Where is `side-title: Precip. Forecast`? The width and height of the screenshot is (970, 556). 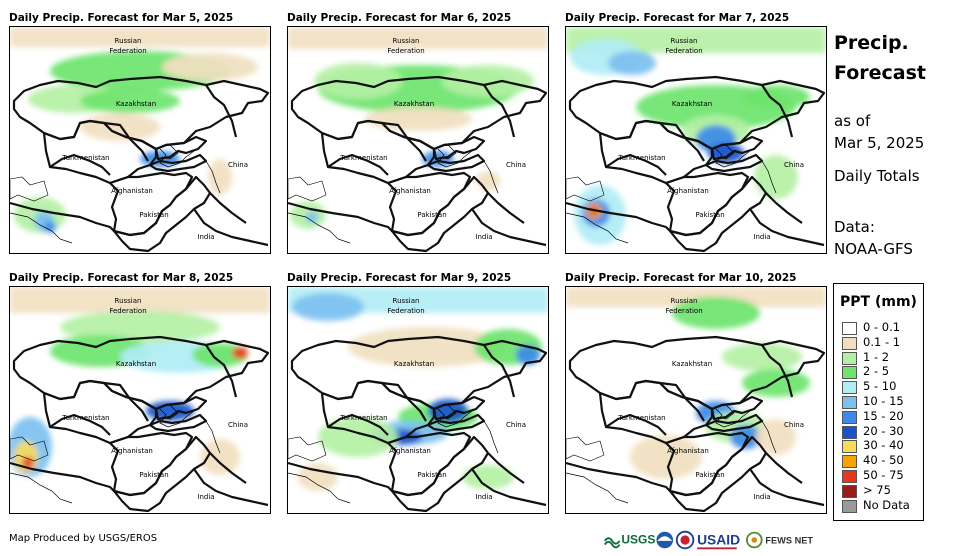
side-title: Precip. Forecast is located at coordinates (880, 58).